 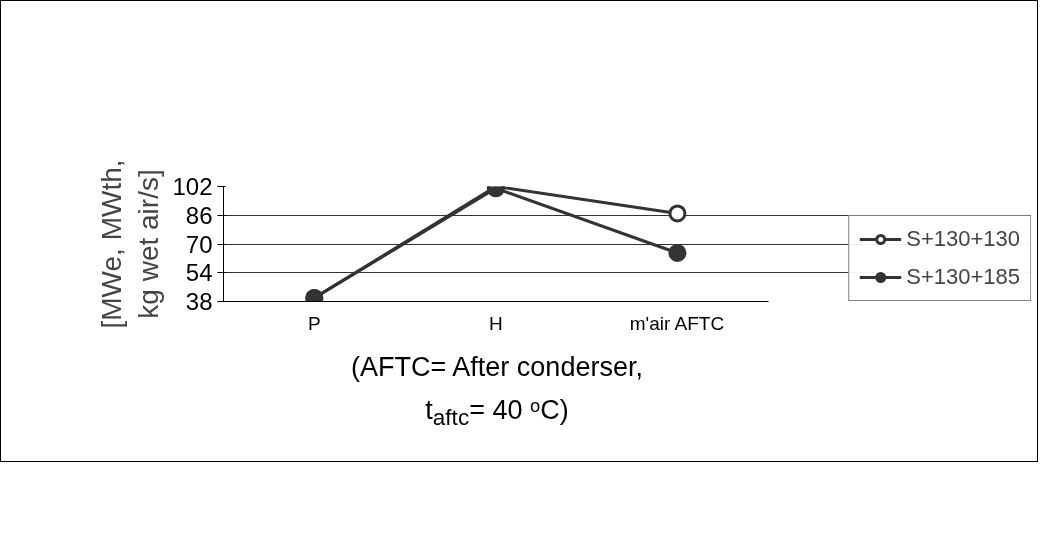 What do you see at coordinates (130, 244) in the screenshot?
I see `y-axis-title: [MWe, MWth, kg wet air/s]` at bounding box center [130, 244].